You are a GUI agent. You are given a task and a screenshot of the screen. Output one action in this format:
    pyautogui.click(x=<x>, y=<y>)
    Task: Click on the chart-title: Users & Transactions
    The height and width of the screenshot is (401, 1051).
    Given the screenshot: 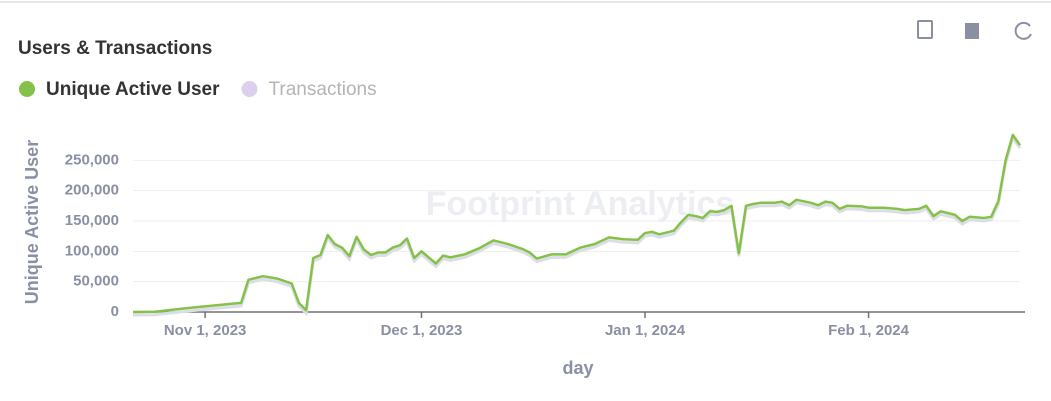 What is the action you would take?
    pyautogui.click(x=115, y=48)
    